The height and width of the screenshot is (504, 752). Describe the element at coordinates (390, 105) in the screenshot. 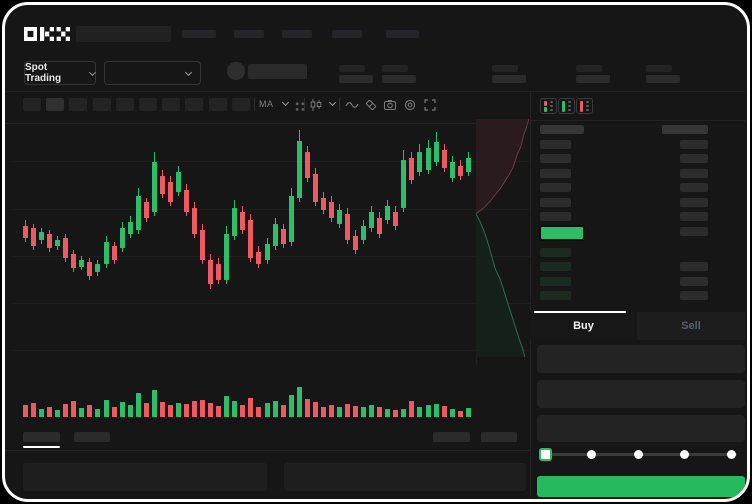

I see `camera-icon` at that location.